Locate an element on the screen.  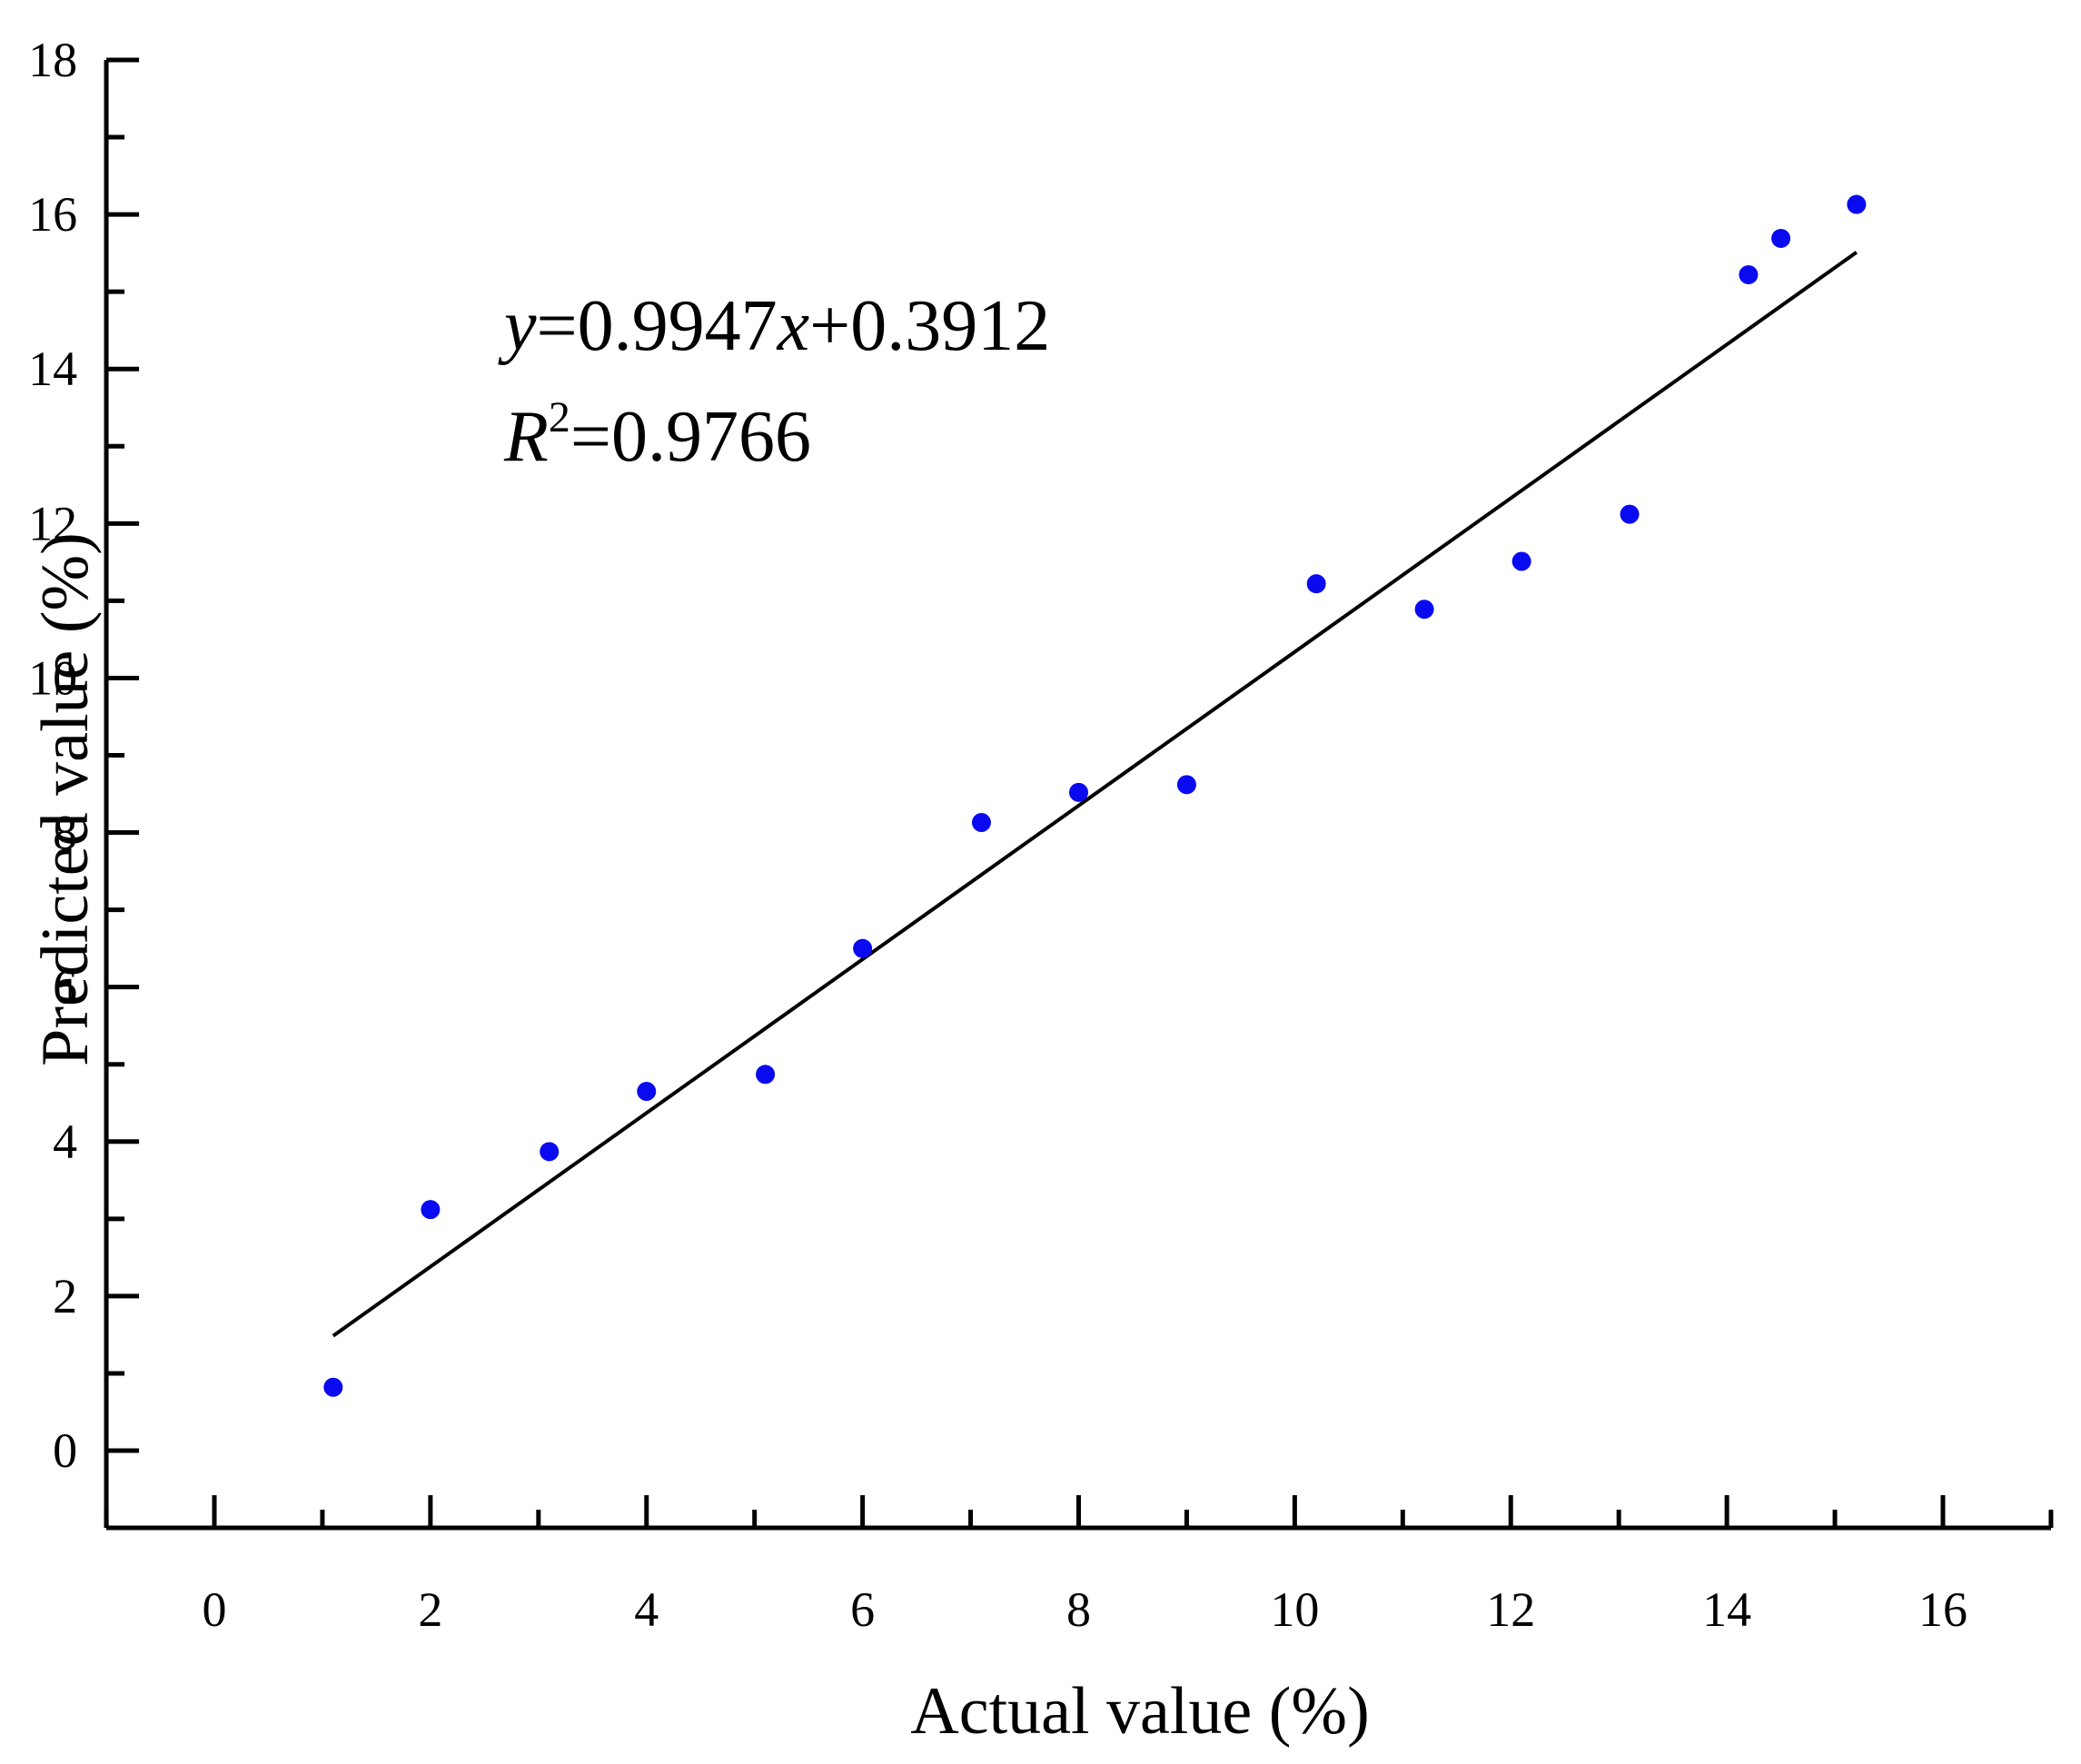
equation-intercept: +0.3912 is located at coordinates (929, 326).